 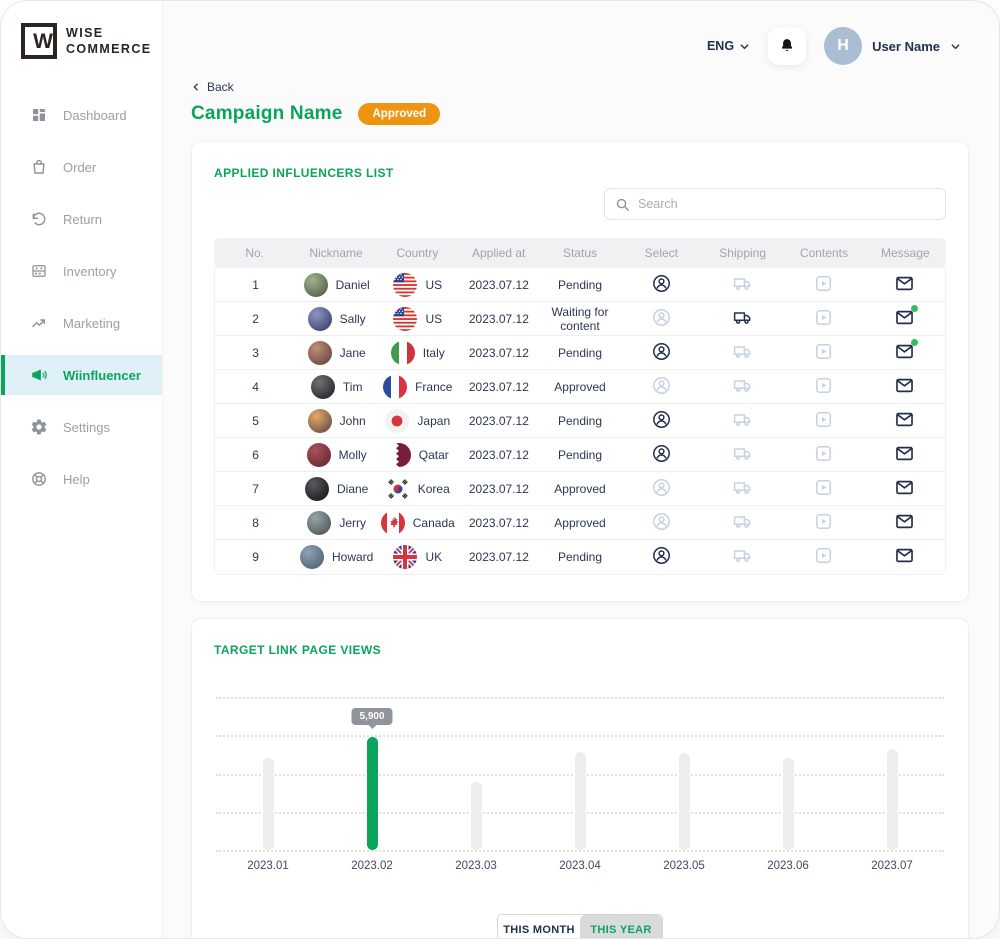 I want to click on brand-name: WISE COMMERCE, so click(x=109, y=41).